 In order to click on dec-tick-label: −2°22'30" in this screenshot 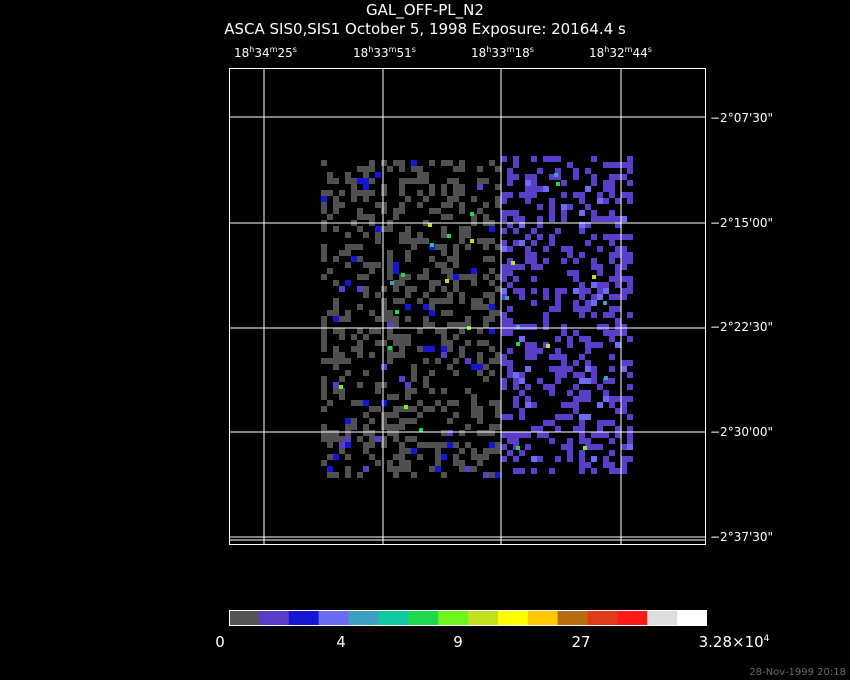, I will do `click(742, 327)`.